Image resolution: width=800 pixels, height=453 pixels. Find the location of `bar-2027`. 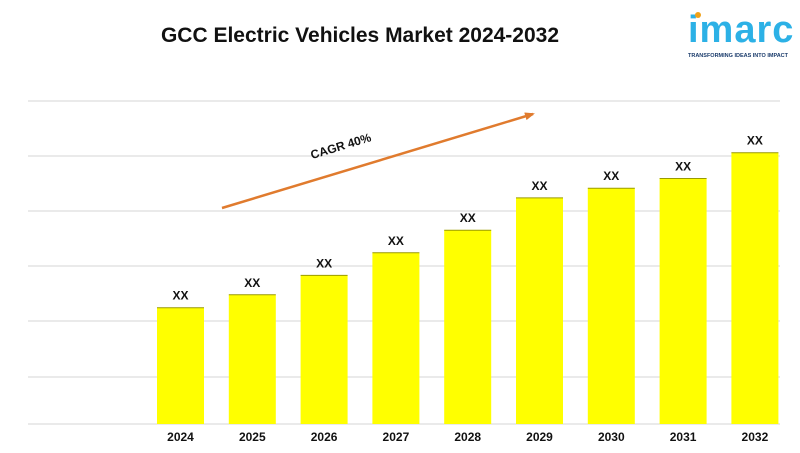

bar-2027 is located at coordinates (396, 338).